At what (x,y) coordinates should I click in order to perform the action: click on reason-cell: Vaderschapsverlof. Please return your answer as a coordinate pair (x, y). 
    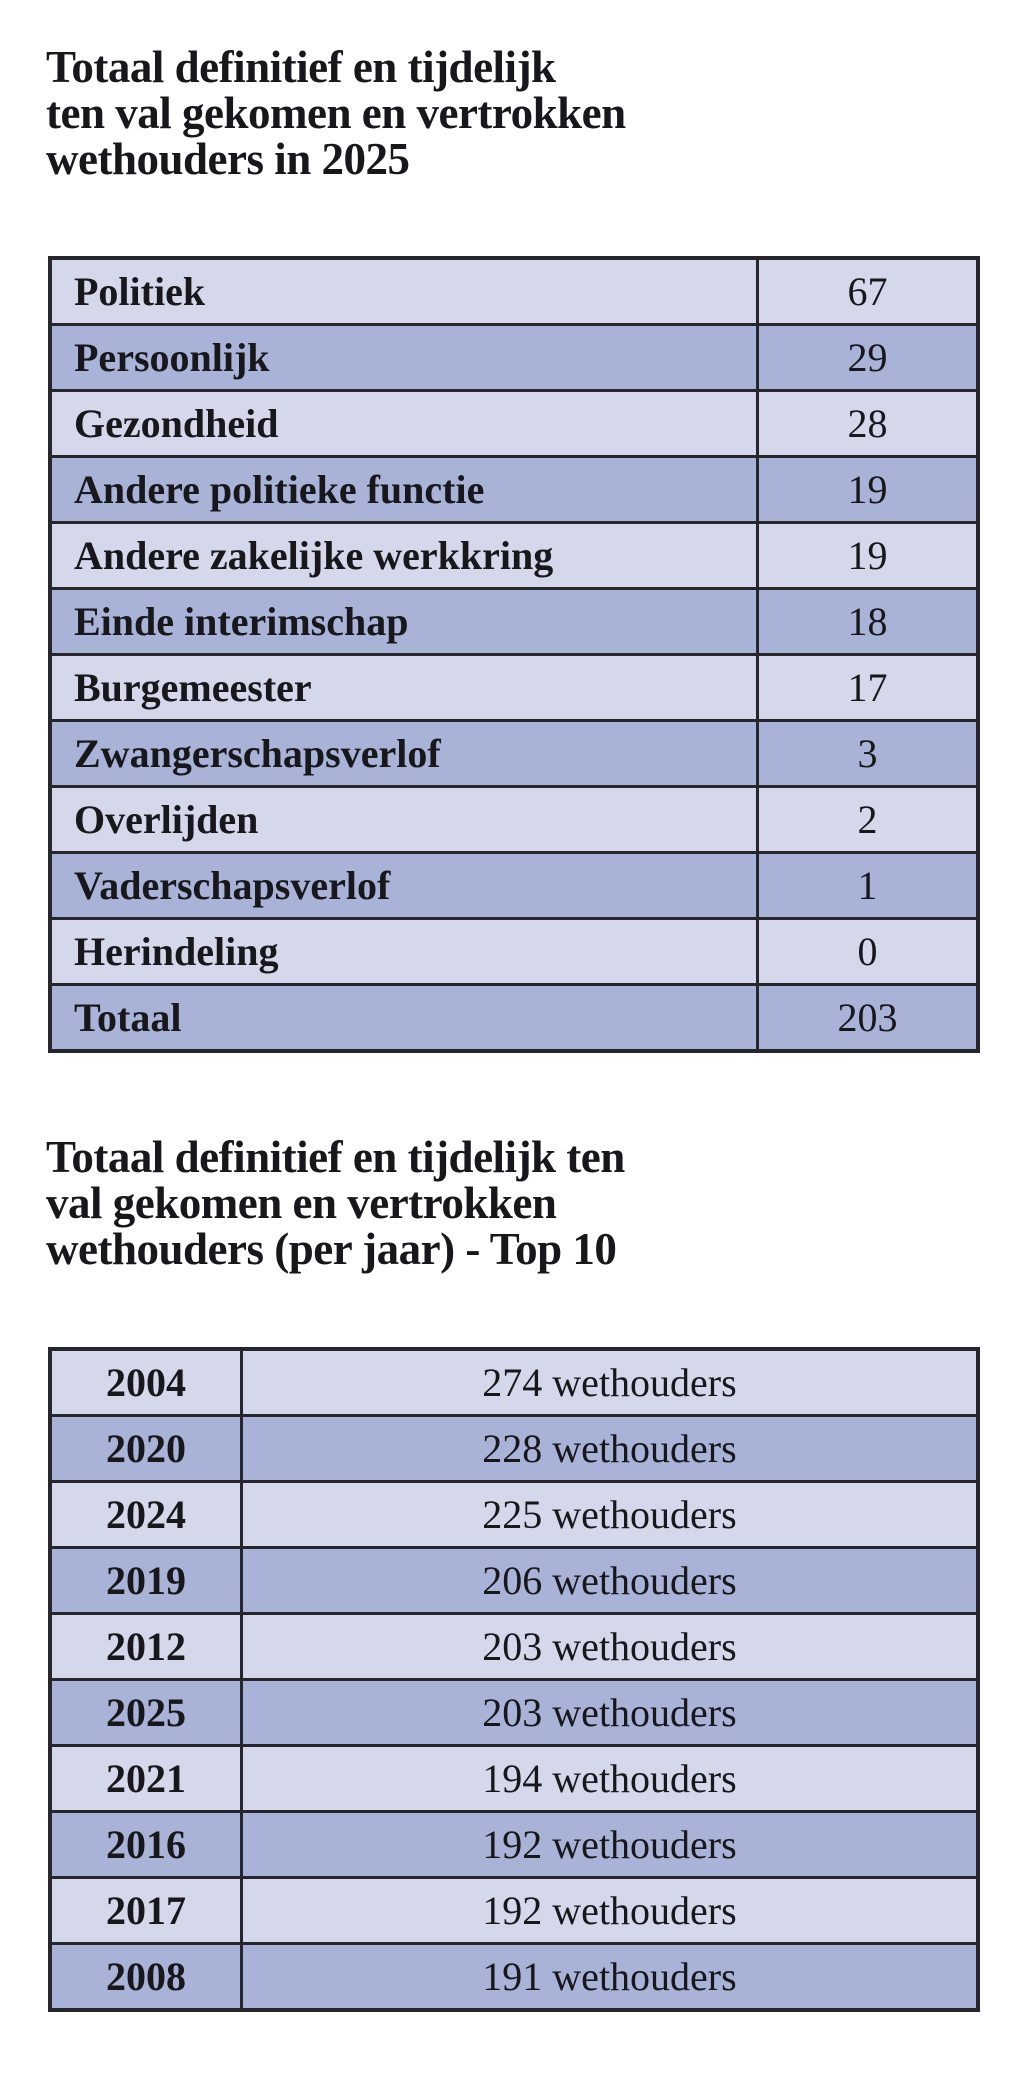
    Looking at the image, I should click on (403, 885).